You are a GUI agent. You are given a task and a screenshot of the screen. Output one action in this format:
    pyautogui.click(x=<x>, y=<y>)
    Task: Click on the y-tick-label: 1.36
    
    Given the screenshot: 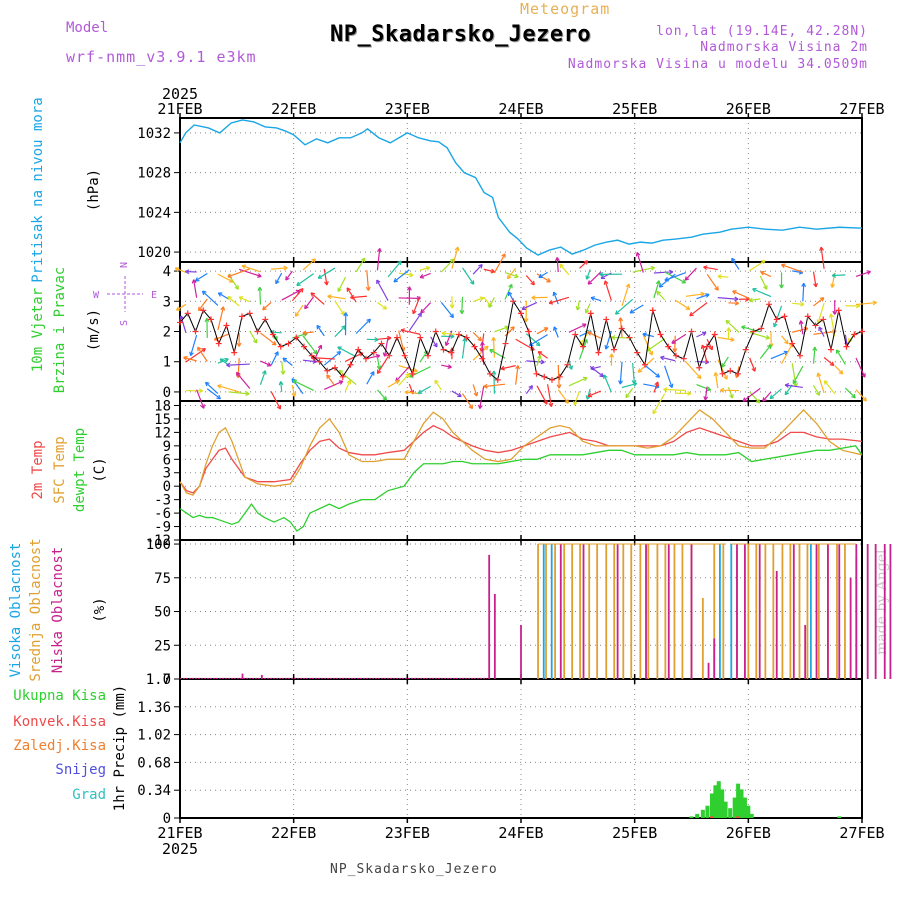 What is the action you would take?
    pyautogui.click(x=154, y=708)
    